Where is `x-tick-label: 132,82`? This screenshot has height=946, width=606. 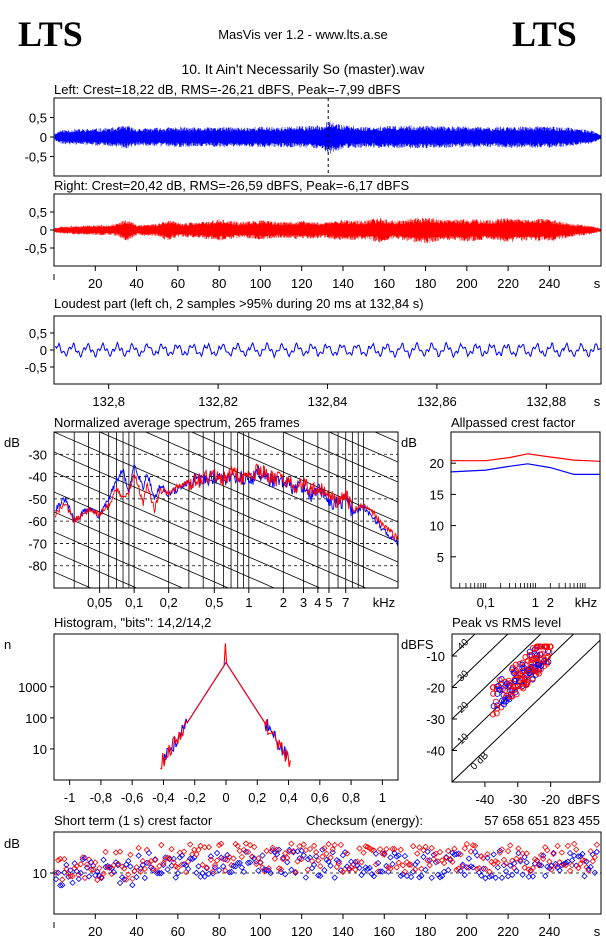
x-tick-label: 132,82 is located at coordinates (218, 401).